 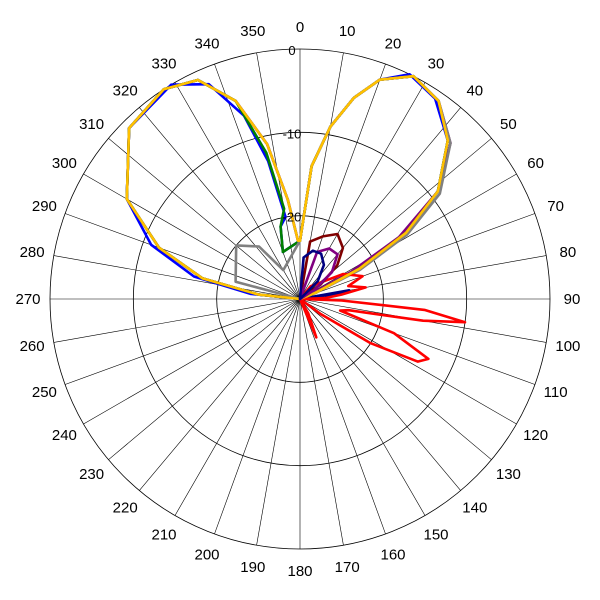 I want to click on angle-tick-label-90: 90, so click(x=572, y=299).